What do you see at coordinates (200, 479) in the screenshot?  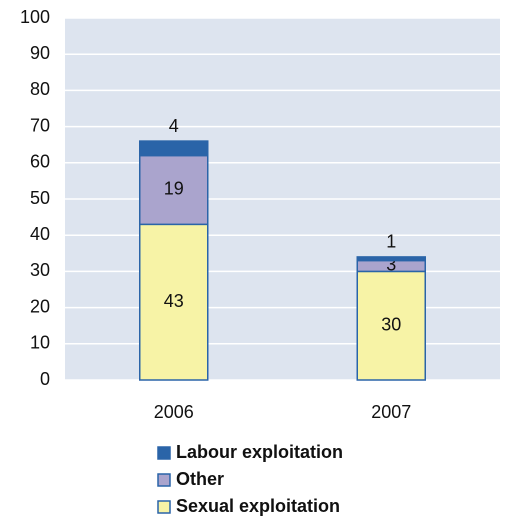 I see `legend-label: Other` at bounding box center [200, 479].